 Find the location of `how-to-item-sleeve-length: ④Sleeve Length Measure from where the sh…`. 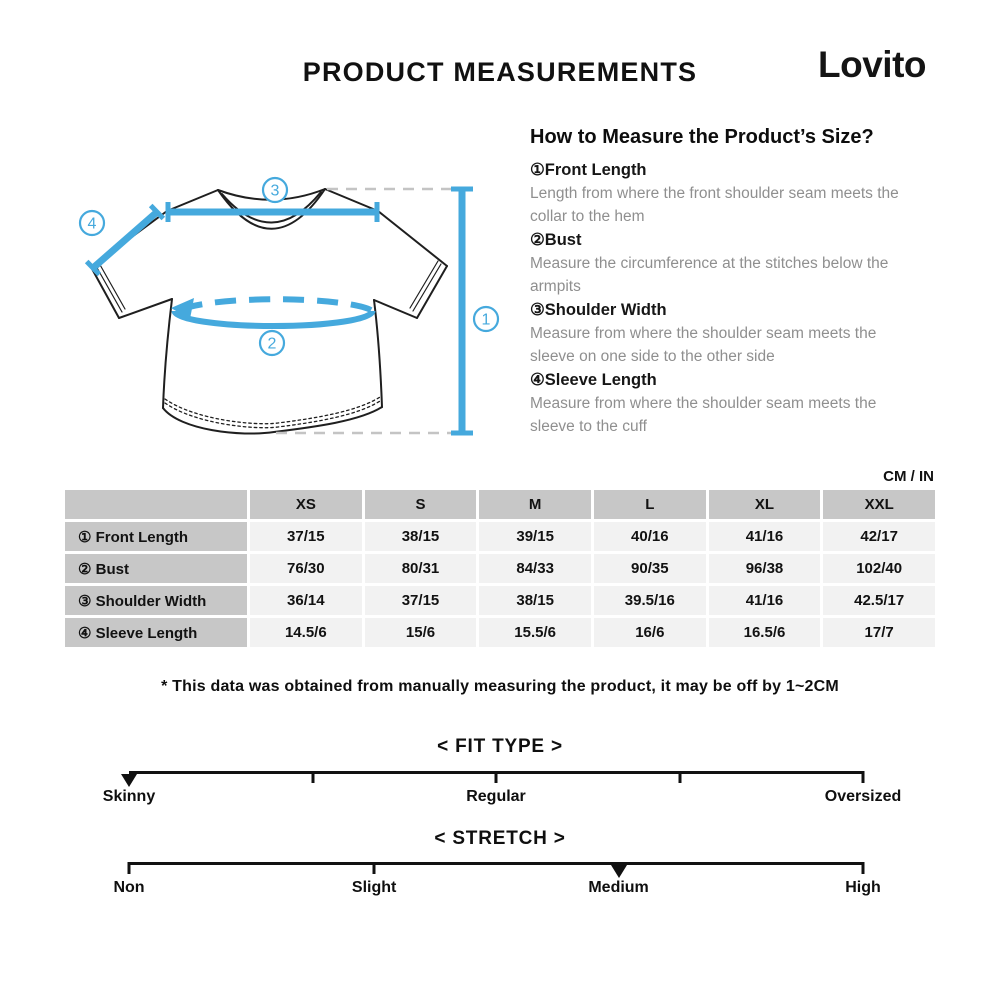

how-to-item-sleeve-length: ④Sleeve Length Measure from where the sh… is located at coordinates (726, 403).